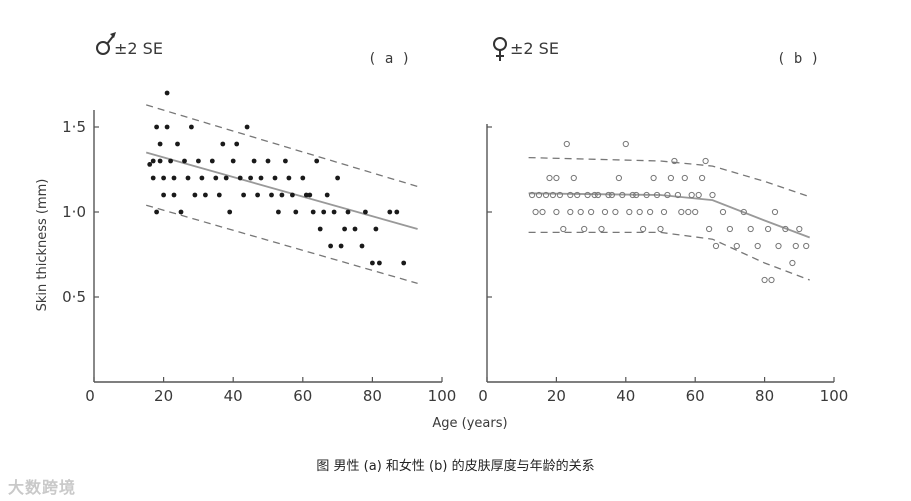 This screenshot has height=501, width=911. Describe the element at coordinates (669, 256) in the screenshot. I see `panel-b-se-lower-line` at that location.